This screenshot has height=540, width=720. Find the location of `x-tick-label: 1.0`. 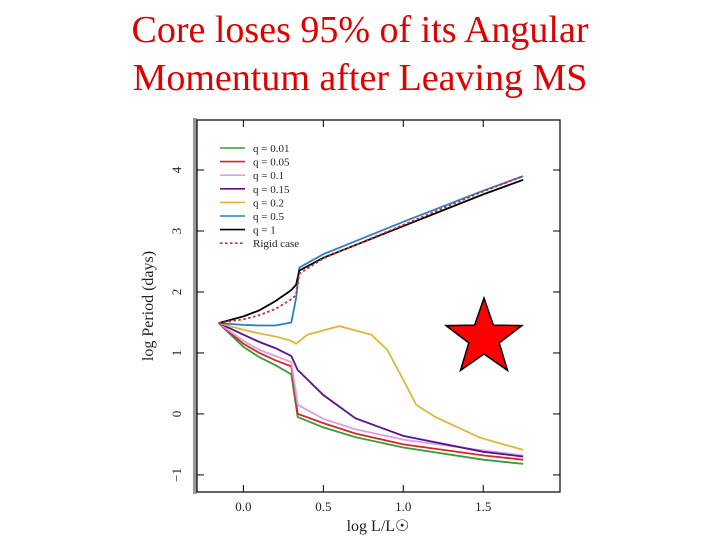

x-tick-label: 1.0 is located at coordinates (403, 506).